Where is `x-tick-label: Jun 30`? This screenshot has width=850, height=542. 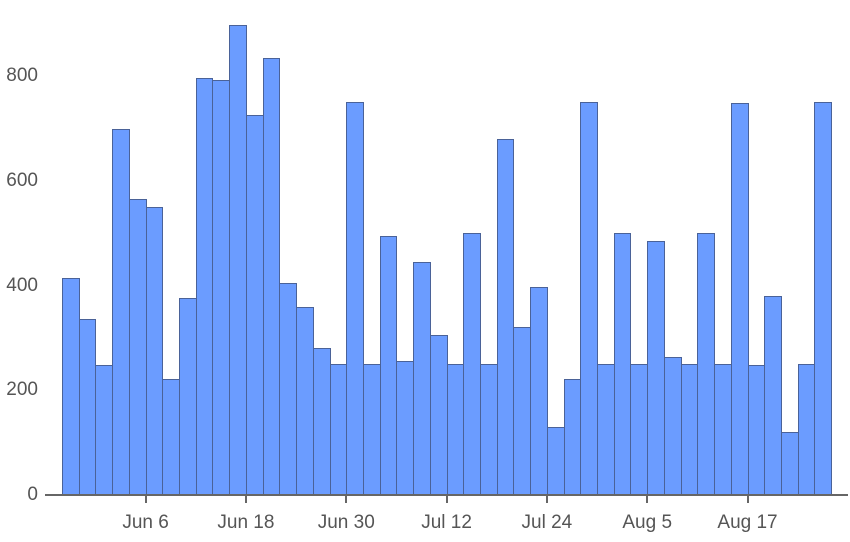
x-tick-label: Jun 30 is located at coordinates (346, 522).